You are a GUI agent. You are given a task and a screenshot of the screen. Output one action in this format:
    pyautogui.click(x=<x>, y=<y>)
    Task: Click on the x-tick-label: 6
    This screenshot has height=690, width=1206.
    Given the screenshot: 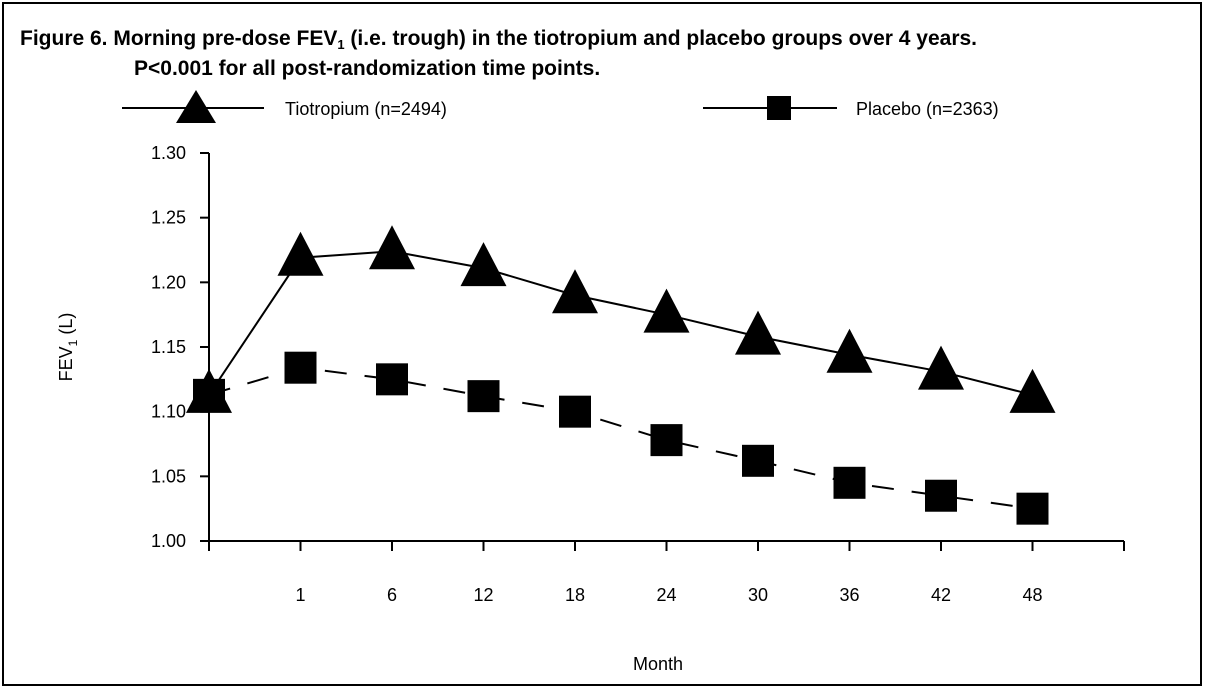 What is the action you would take?
    pyautogui.click(x=392, y=595)
    